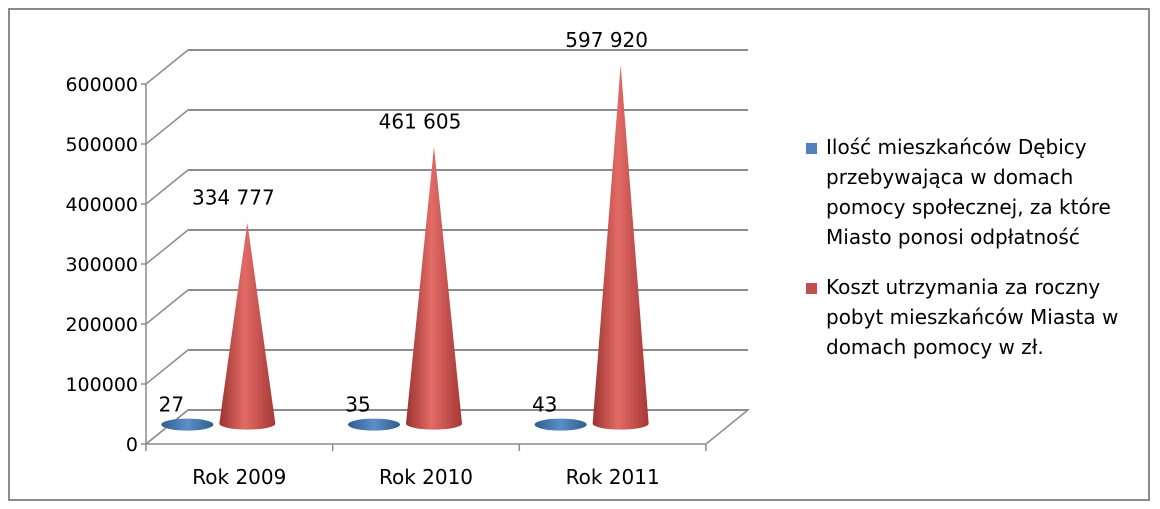 Image resolution: width=1160 pixels, height=509 pixels. Describe the element at coordinates (420, 122) in the screenshot. I see `data-label-cost: 461 605` at that location.